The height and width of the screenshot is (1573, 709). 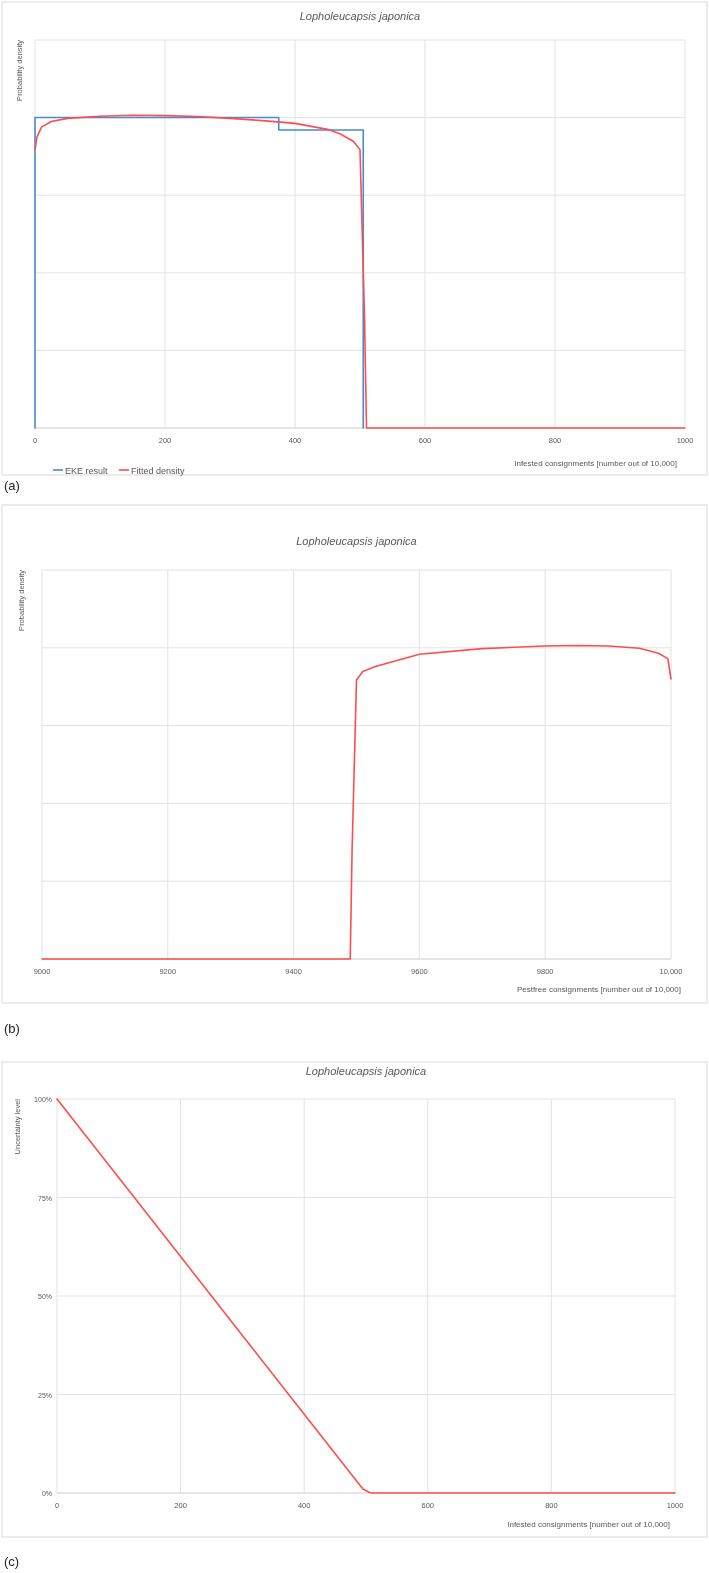 I want to click on legend-label: Fitted density, so click(x=158, y=470).